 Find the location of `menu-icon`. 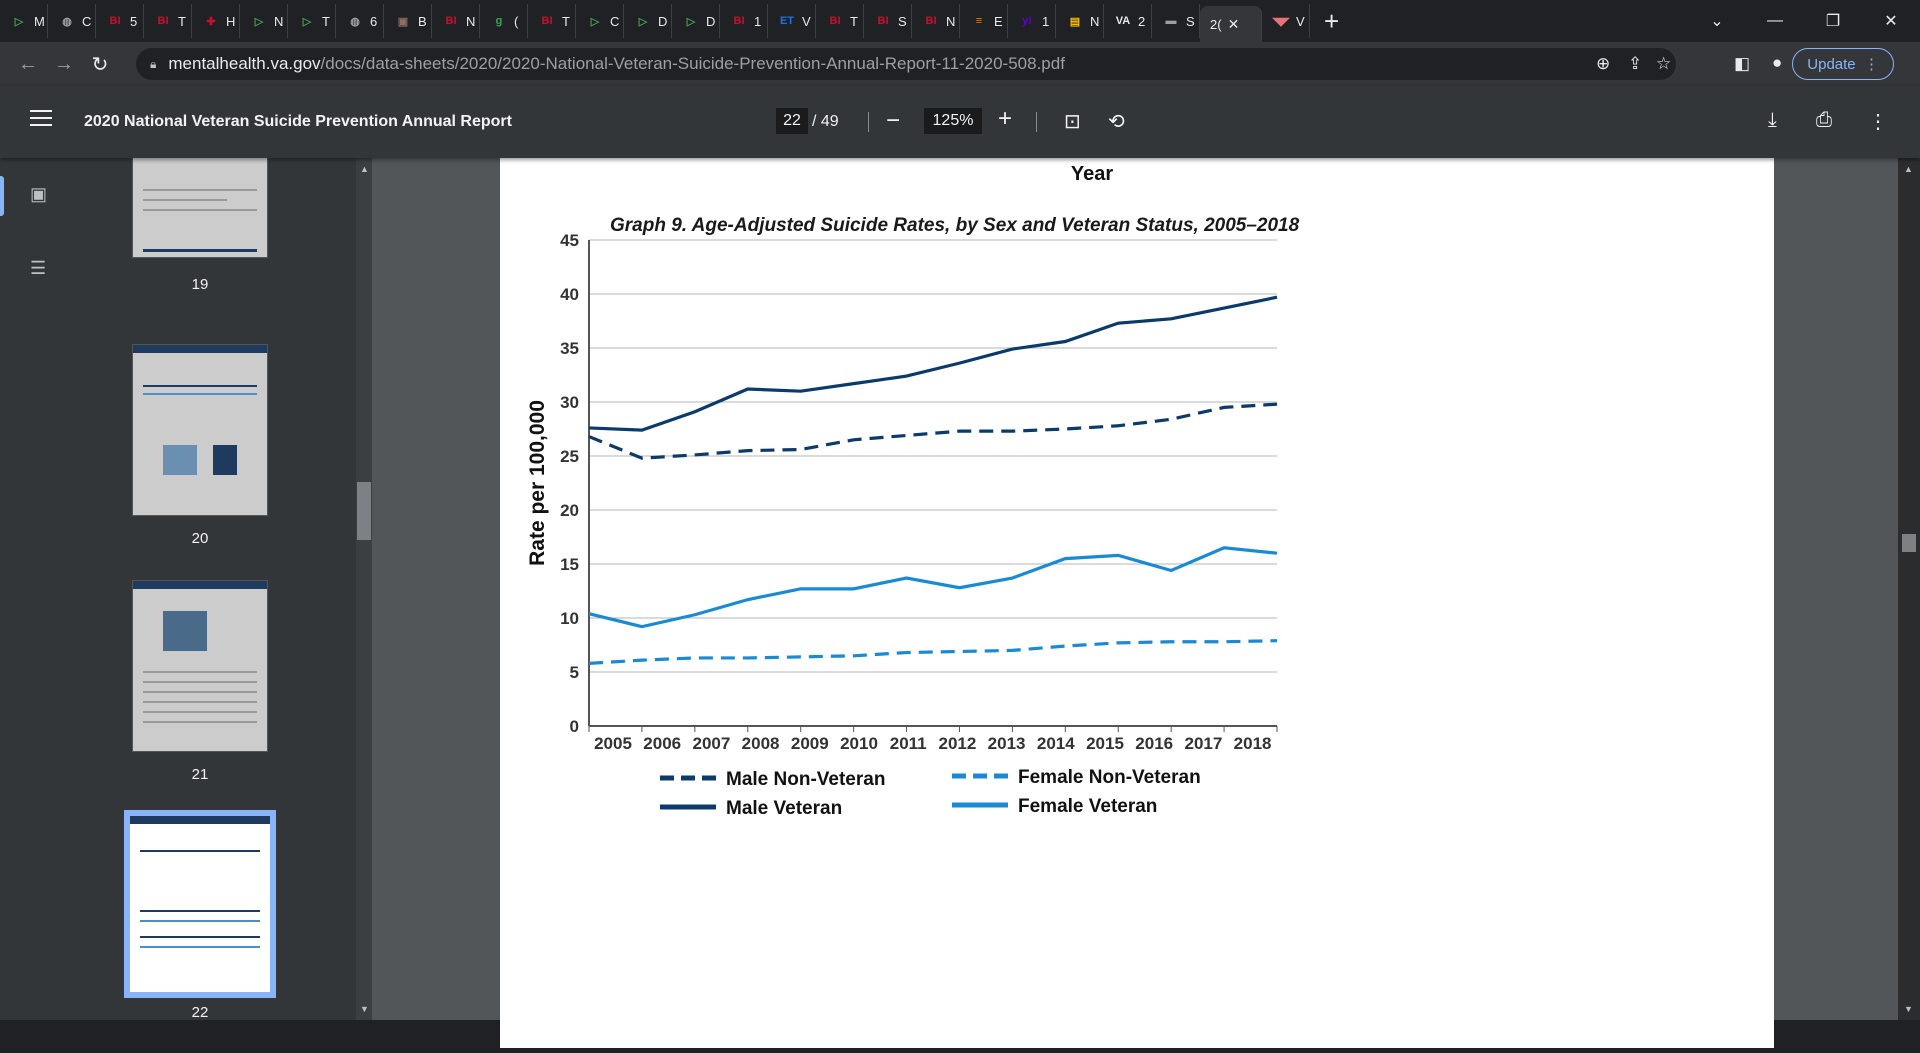

menu-icon is located at coordinates (41, 120).